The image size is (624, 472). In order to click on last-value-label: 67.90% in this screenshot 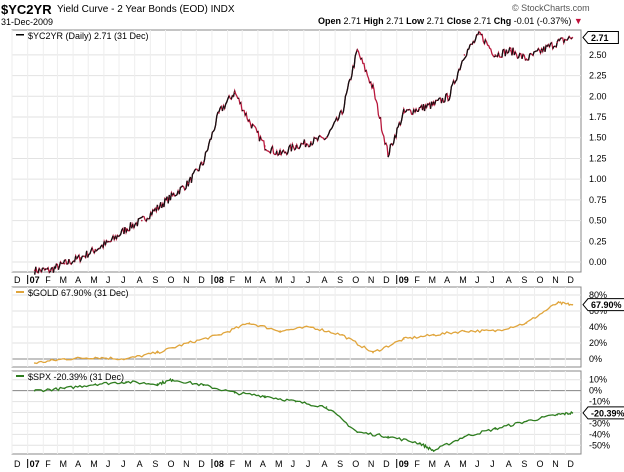, I will do `click(606, 305)`.